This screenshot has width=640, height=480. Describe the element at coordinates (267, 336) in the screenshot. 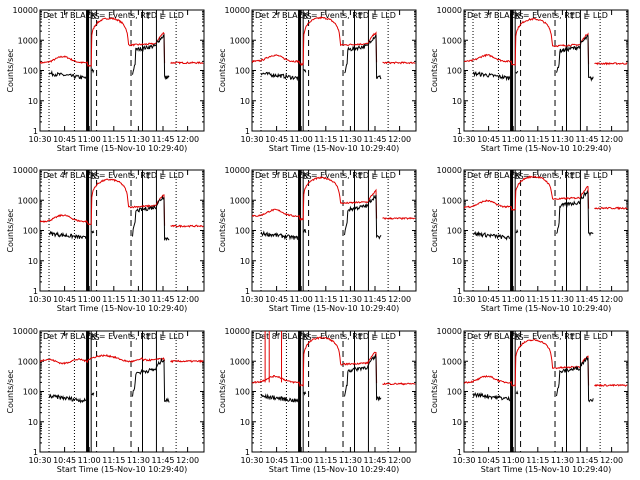

I see `panel-title: Det 8f` at that location.